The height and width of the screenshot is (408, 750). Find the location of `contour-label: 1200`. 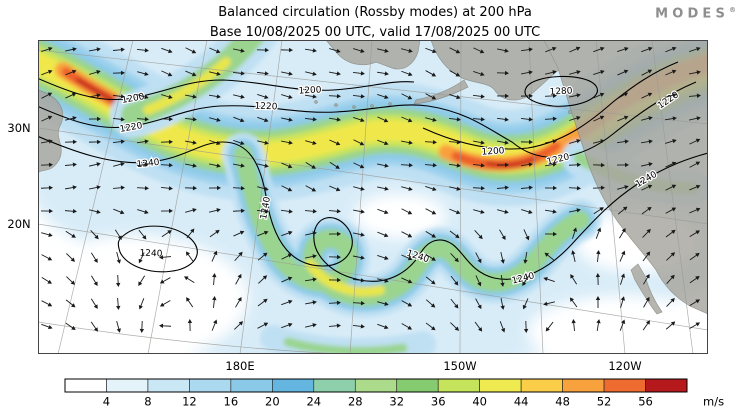

contour-label: 1200 is located at coordinates (493, 152).